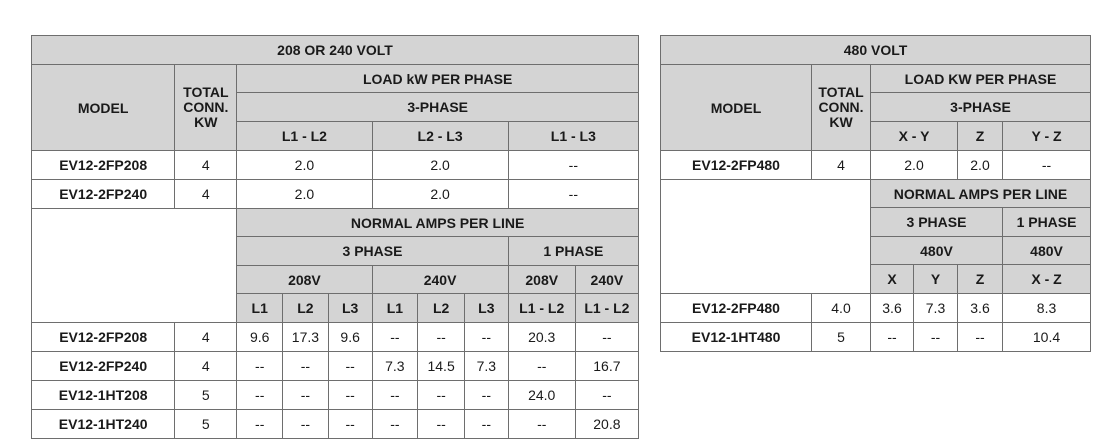  I want to click on line-col: Z, so click(980, 279).